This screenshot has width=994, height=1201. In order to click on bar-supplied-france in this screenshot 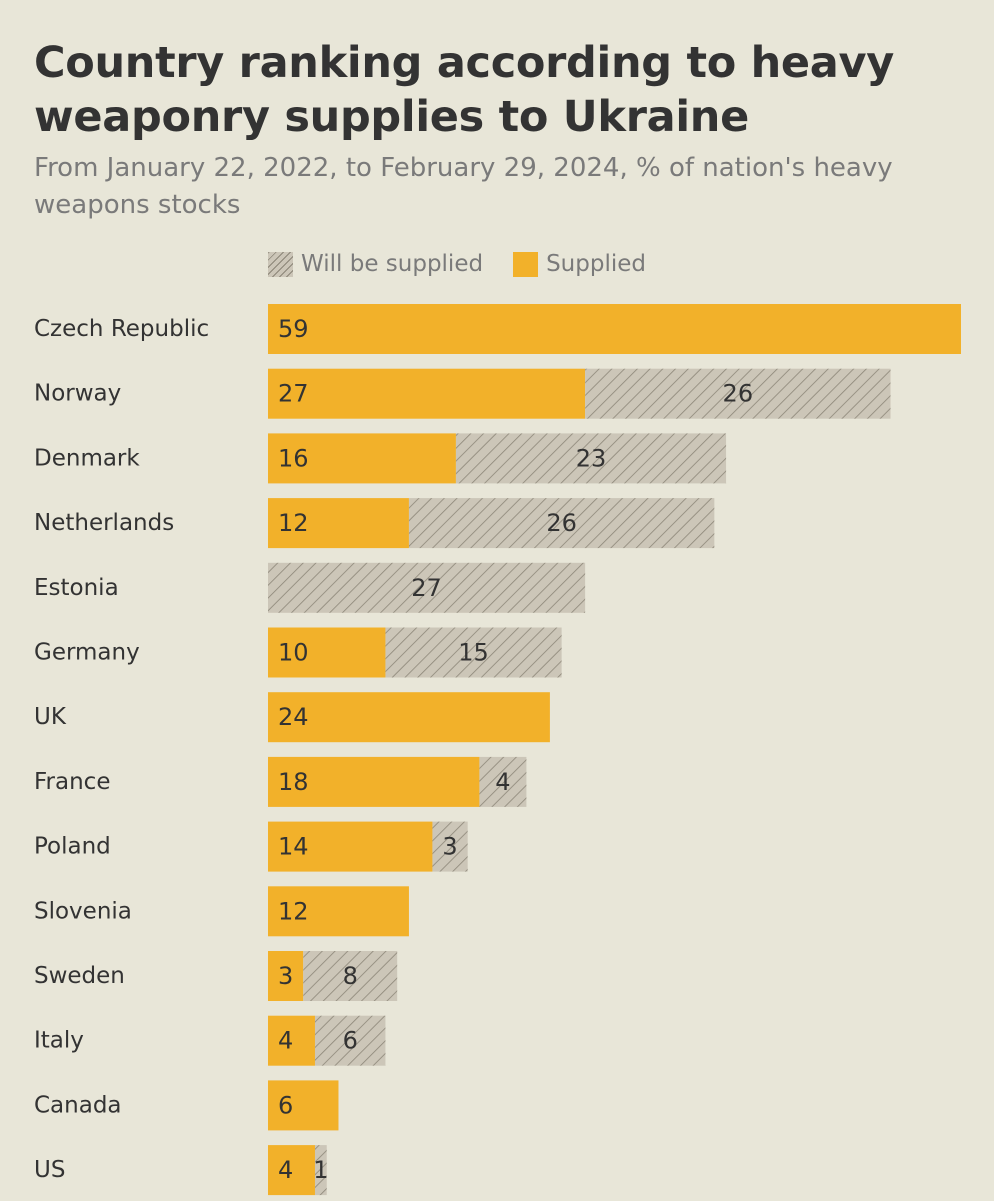, I will do `click(374, 781)`.